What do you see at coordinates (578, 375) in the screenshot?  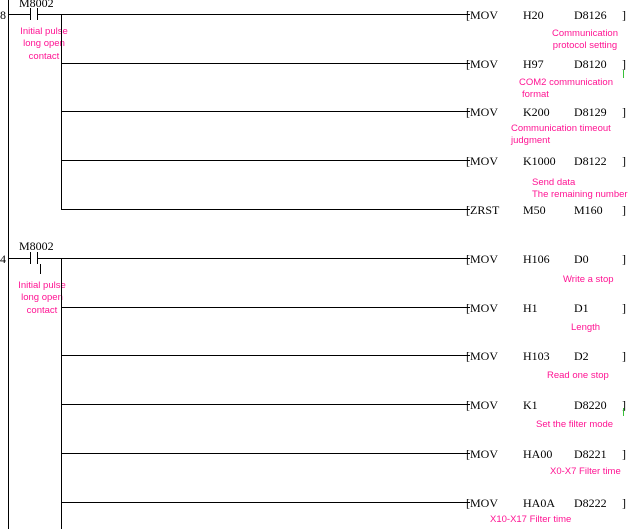 I see `device-comment: Read one stop` at bounding box center [578, 375].